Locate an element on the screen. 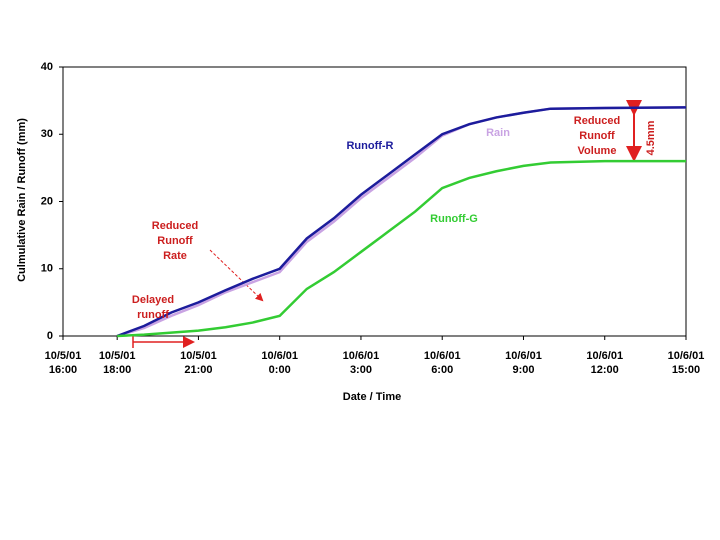  x-tick-label: 10/5/01 21:00 is located at coordinates (198, 363).